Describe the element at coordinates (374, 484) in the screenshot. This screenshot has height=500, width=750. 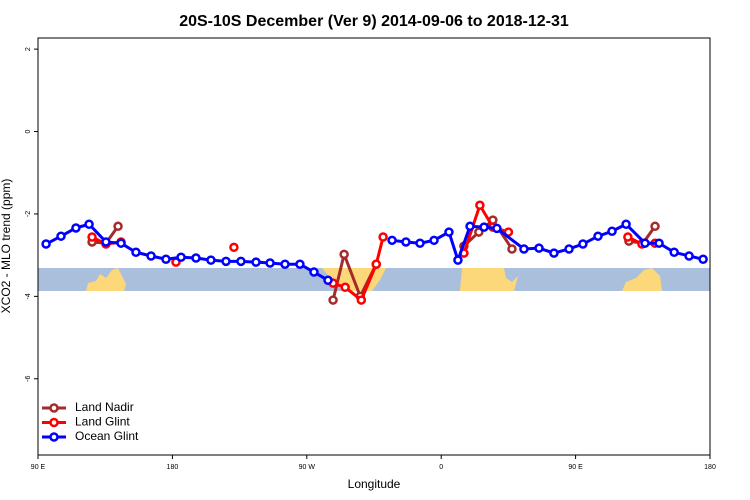
I see `x-axis-label: Longitude` at that location.